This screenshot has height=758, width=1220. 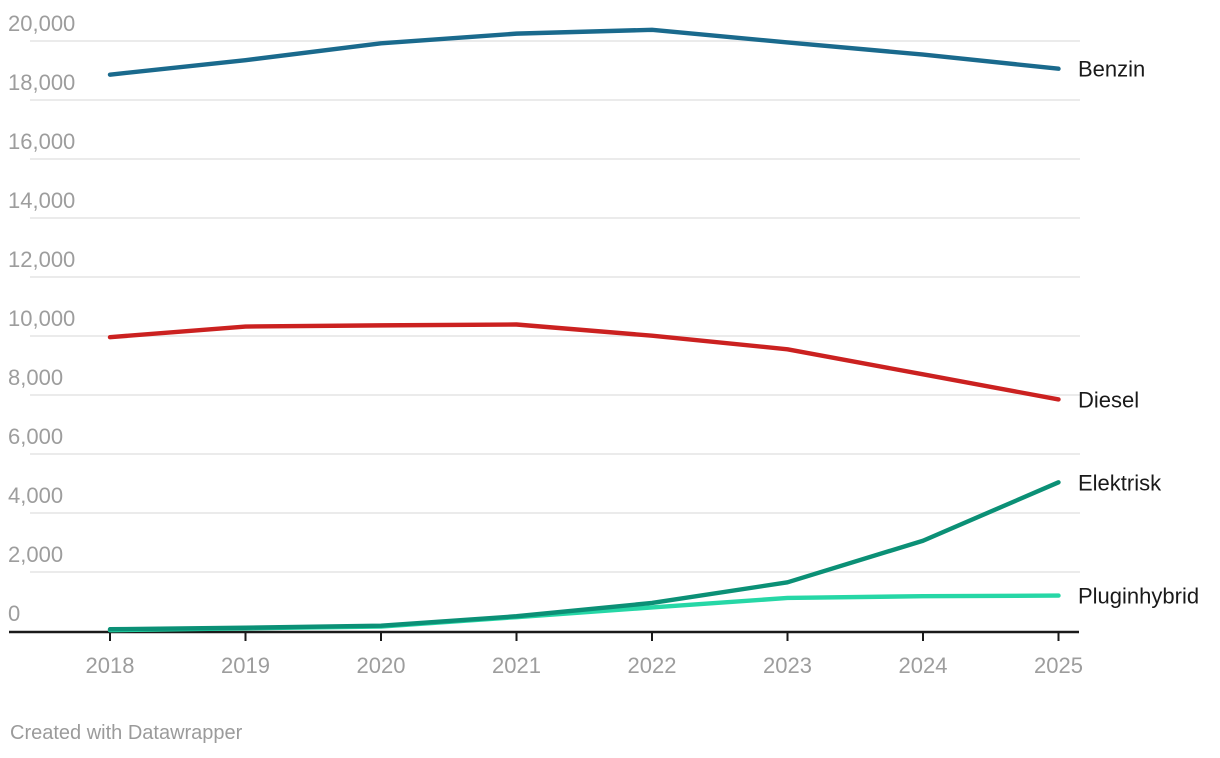 What do you see at coordinates (41, 82) in the screenshot?
I see `y-tick-label: 18,000` at bounding box center [41, 82].